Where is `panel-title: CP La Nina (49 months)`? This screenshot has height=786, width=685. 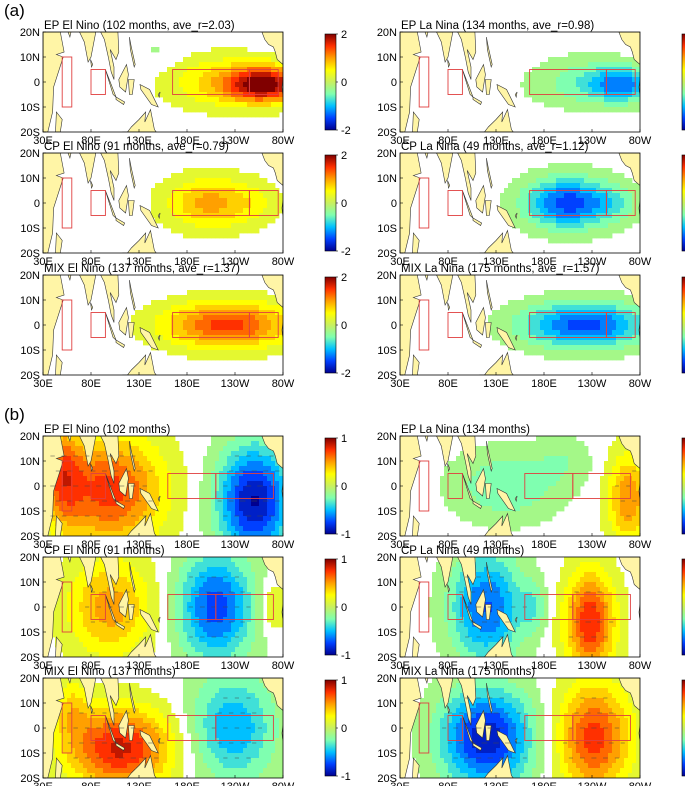 panel-title: CP La Nina (49 months) is located at coordinates (462, 551).